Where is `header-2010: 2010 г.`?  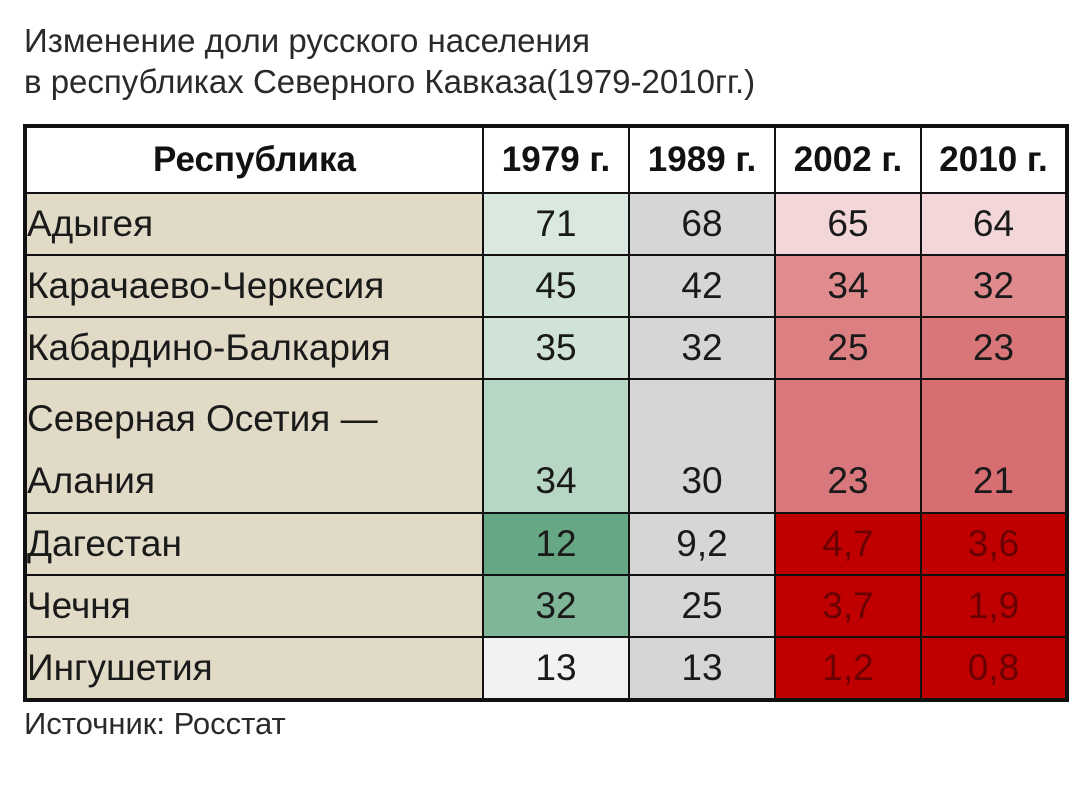
header-2010: 2010 г. is located at coordinates (994, 159).